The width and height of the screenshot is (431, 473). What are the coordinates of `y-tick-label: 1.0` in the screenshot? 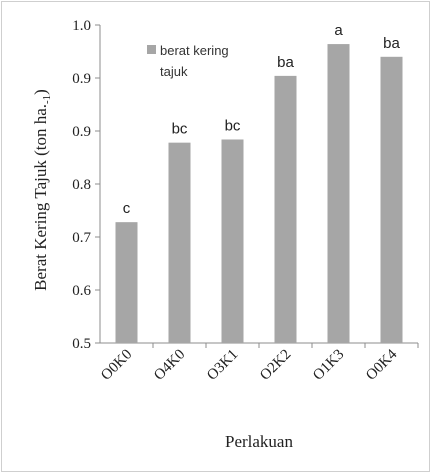 It's located at (81, 26).